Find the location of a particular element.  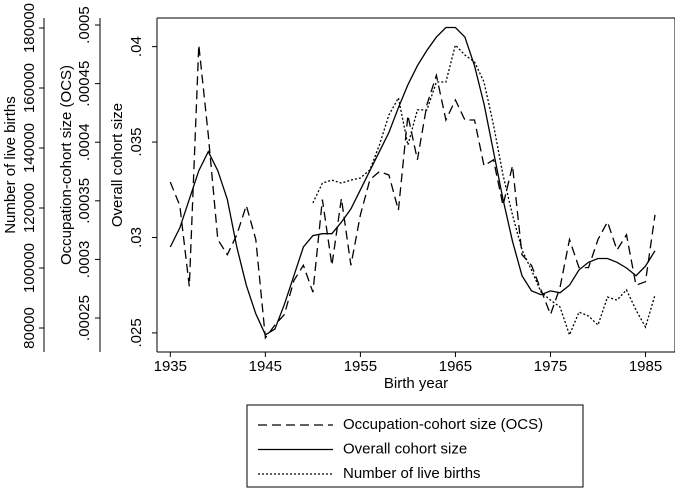

y3-axis-title: Number of live births is located at coordinates (10, 165).